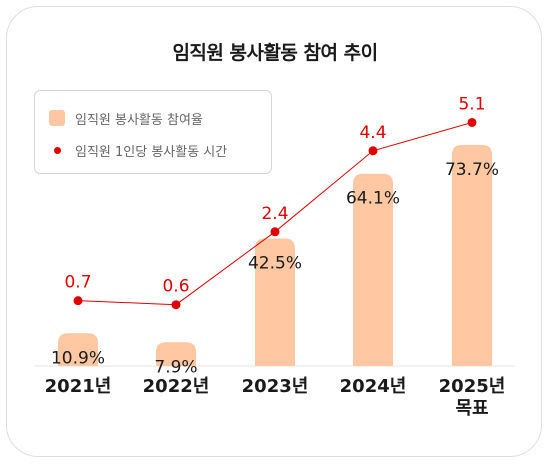 The image size is (550, 465). Describe the element at coordinates (275, 386) in the screenshot. I see `x-tick-label-2: 2023년` at that location.